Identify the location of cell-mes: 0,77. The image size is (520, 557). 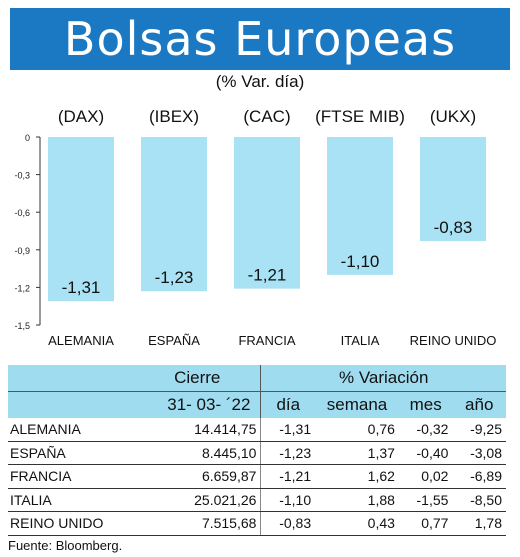
(425, 523).